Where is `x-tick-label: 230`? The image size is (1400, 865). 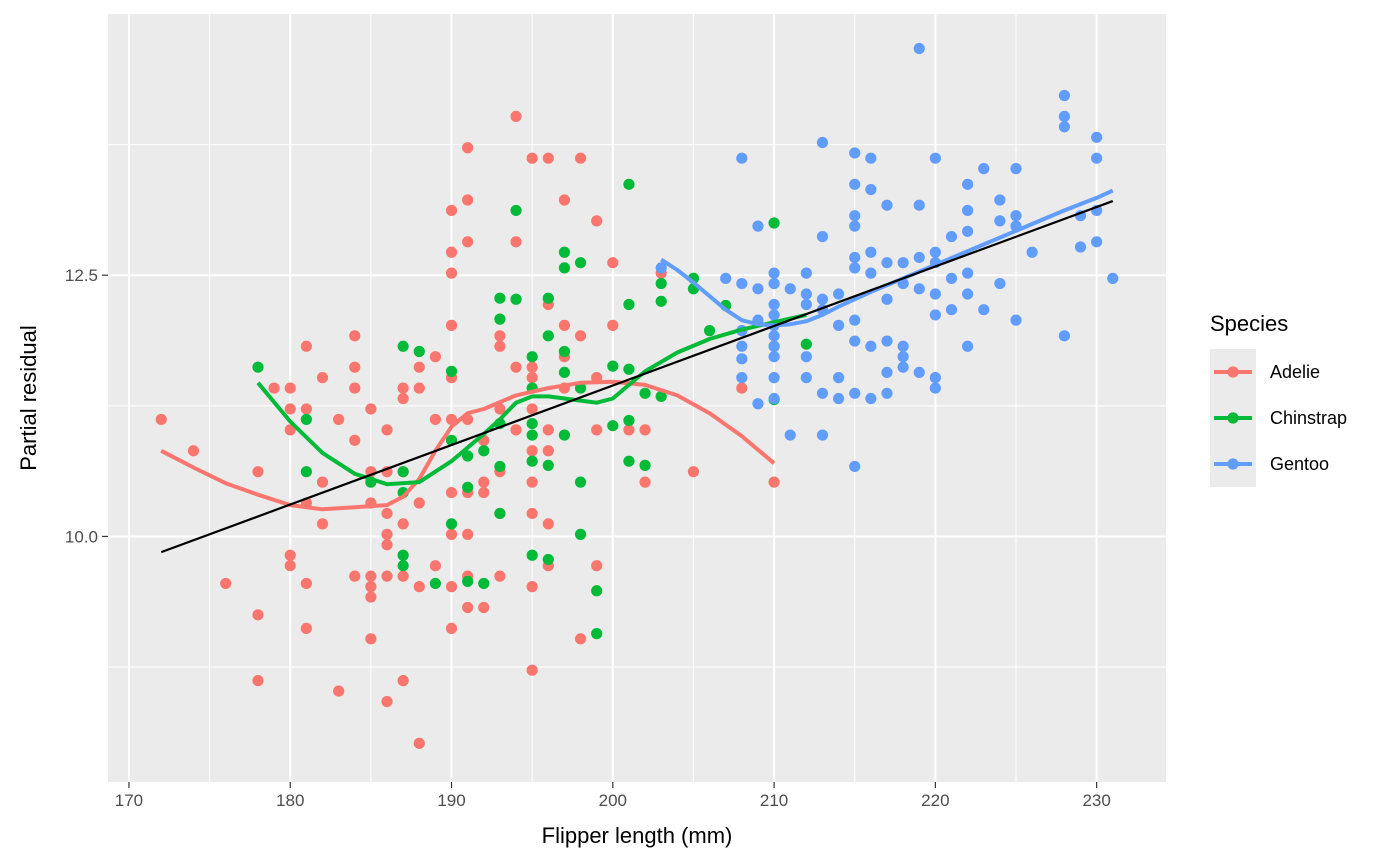 x-tick-label: 230 is located at coordinates (1096, 800).